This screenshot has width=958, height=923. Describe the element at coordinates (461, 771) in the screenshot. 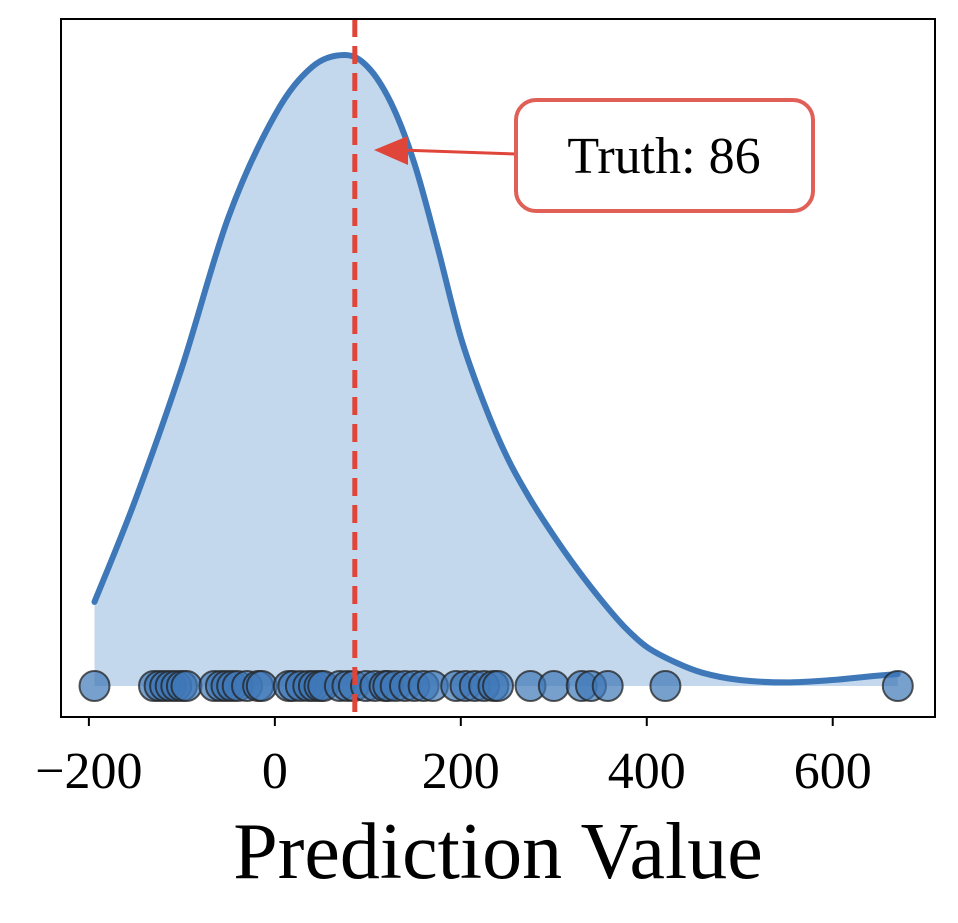

I see `x-tick-label: 200` at that location.